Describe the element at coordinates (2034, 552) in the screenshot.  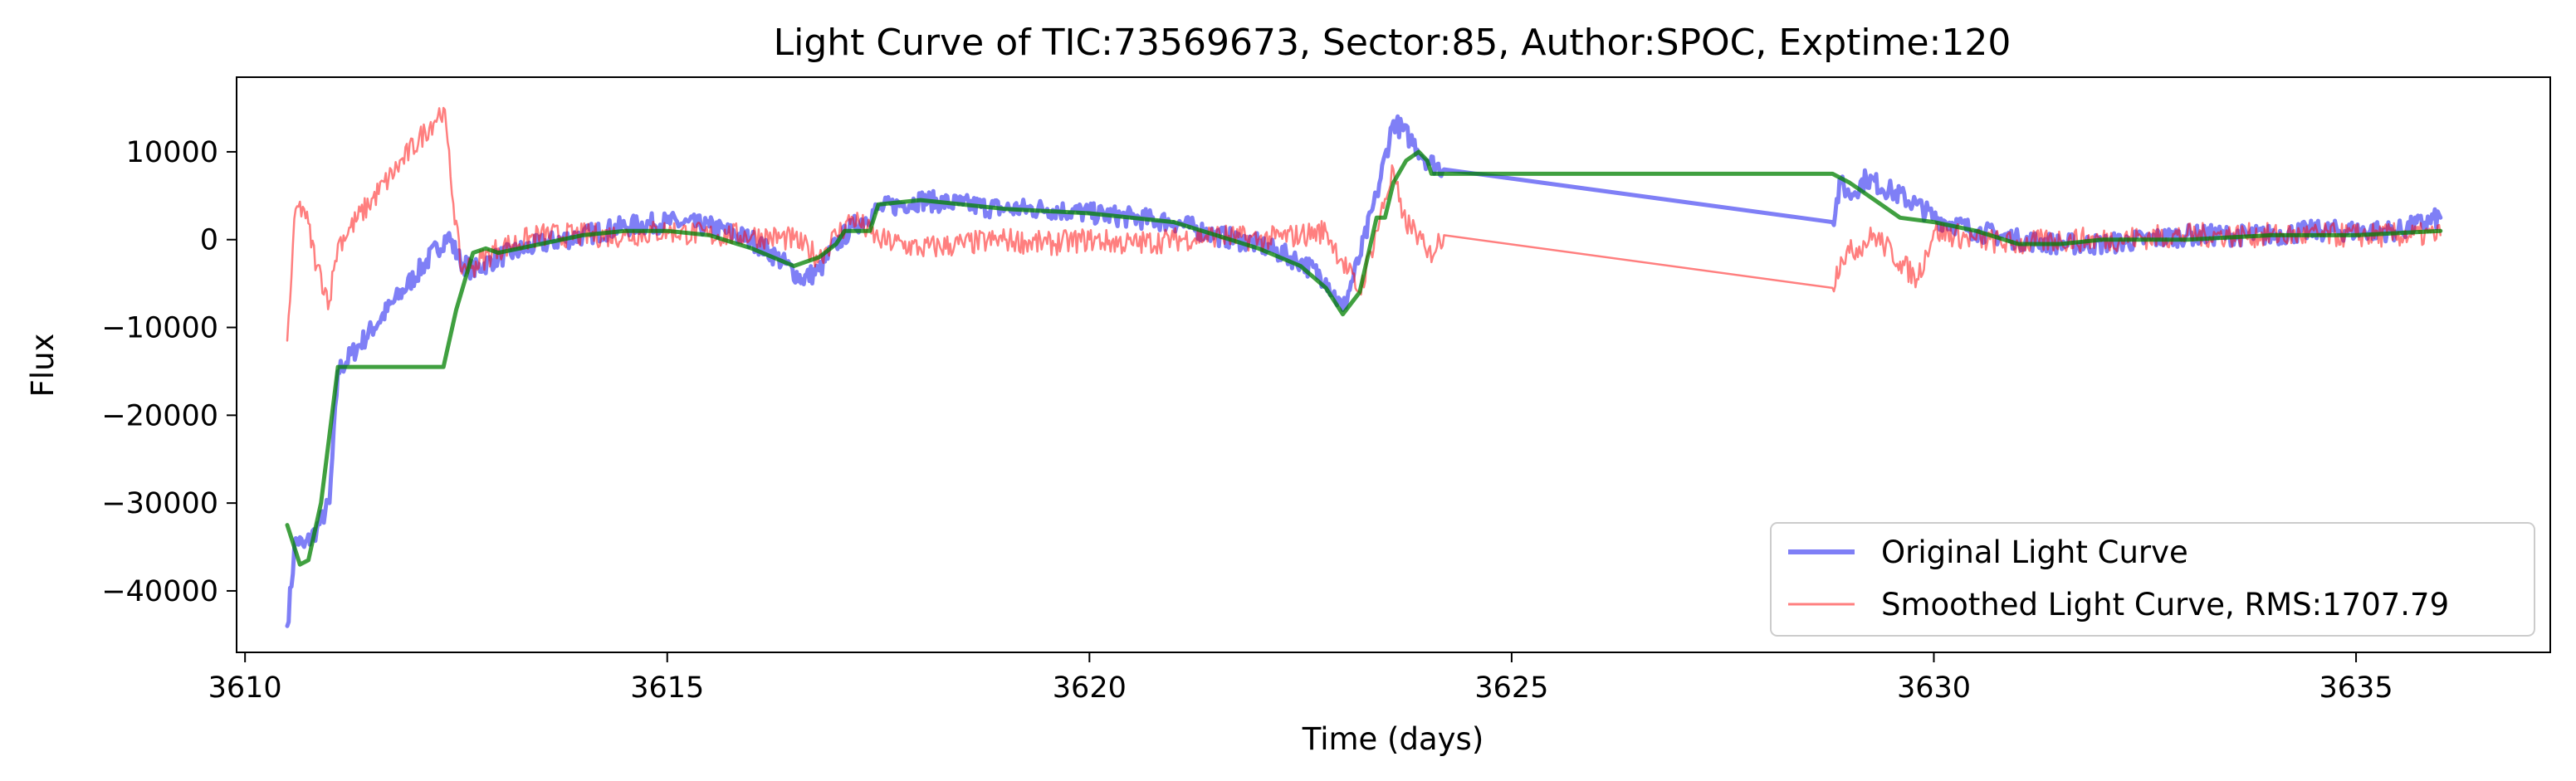
I see `legend-label-original: Original Light Curve` at that location.